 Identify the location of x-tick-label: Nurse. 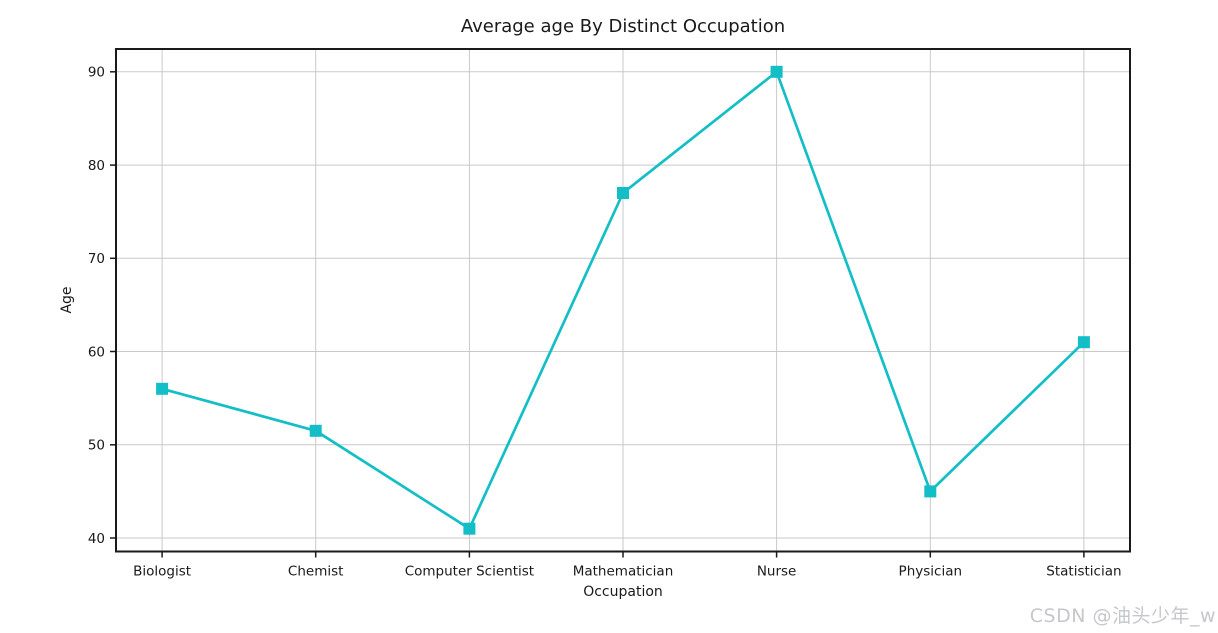
(777, 572).